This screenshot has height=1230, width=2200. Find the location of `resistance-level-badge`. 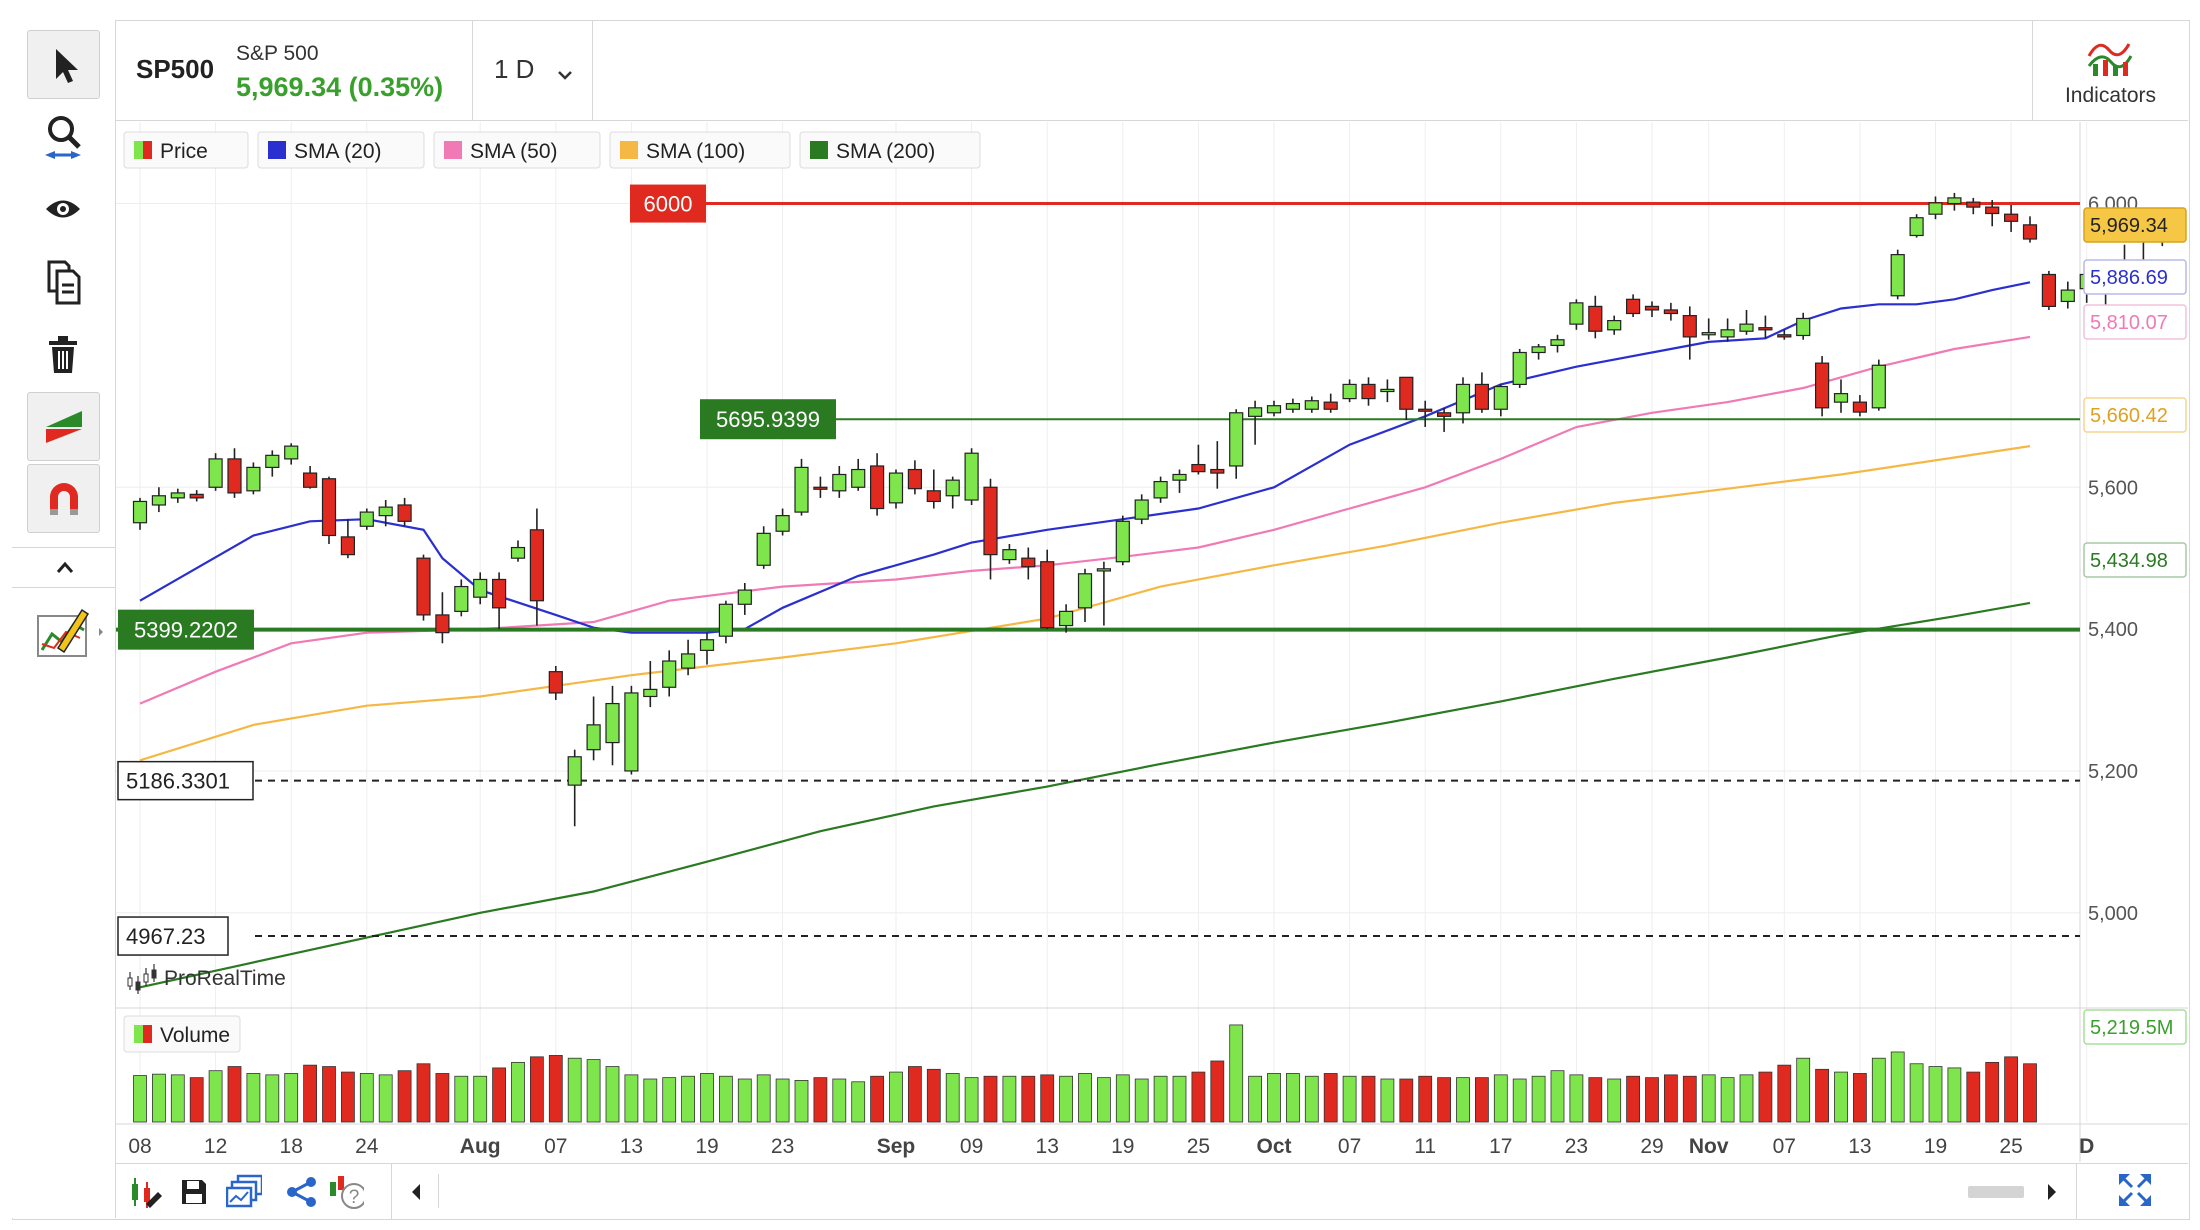

resistance-level-badge is located at coordinates (668, 203).